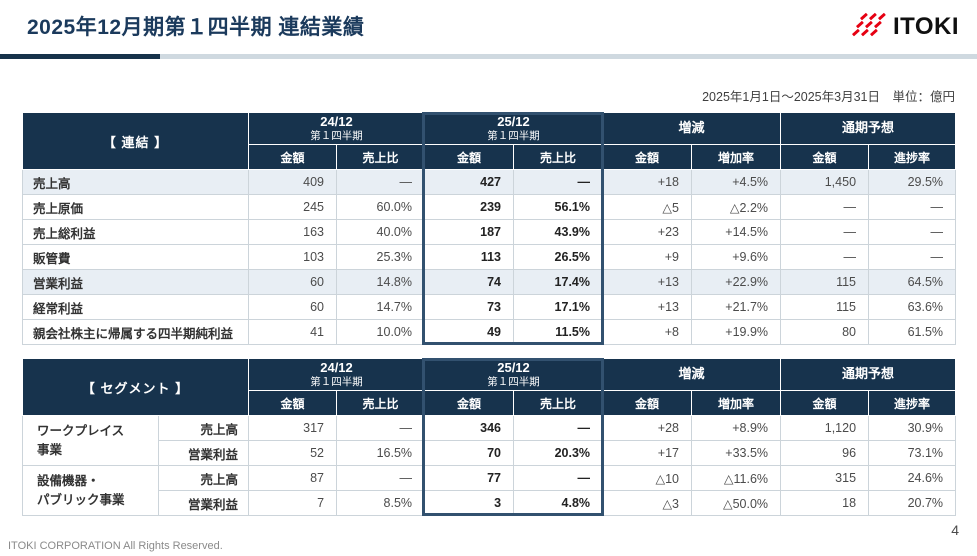 The height and width of the screenshot is (556, 977). What do you see at coordinates (490, 503) in the screenshot?
I see `table-row-equipment-operating-income: 営業利益 7 8.5% 3 4.8% △3 △50.0% 18 20.7%` at bounding box center [490, 503].